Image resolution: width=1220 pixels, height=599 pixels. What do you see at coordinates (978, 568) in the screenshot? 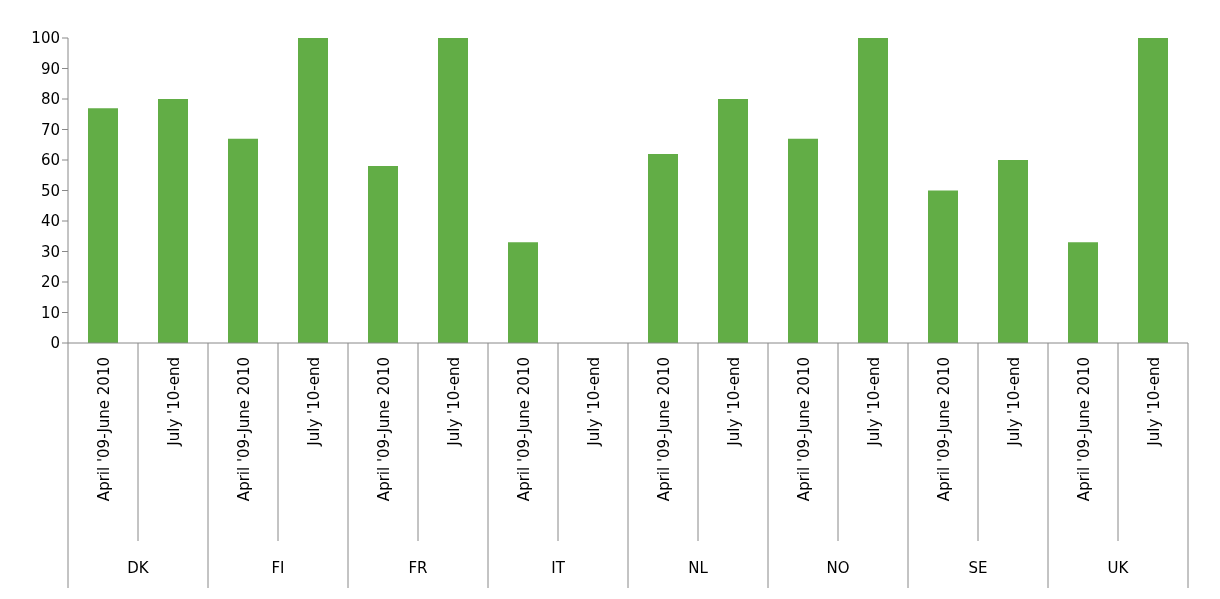
I see `text: SE` at bounding box center [978, 568].